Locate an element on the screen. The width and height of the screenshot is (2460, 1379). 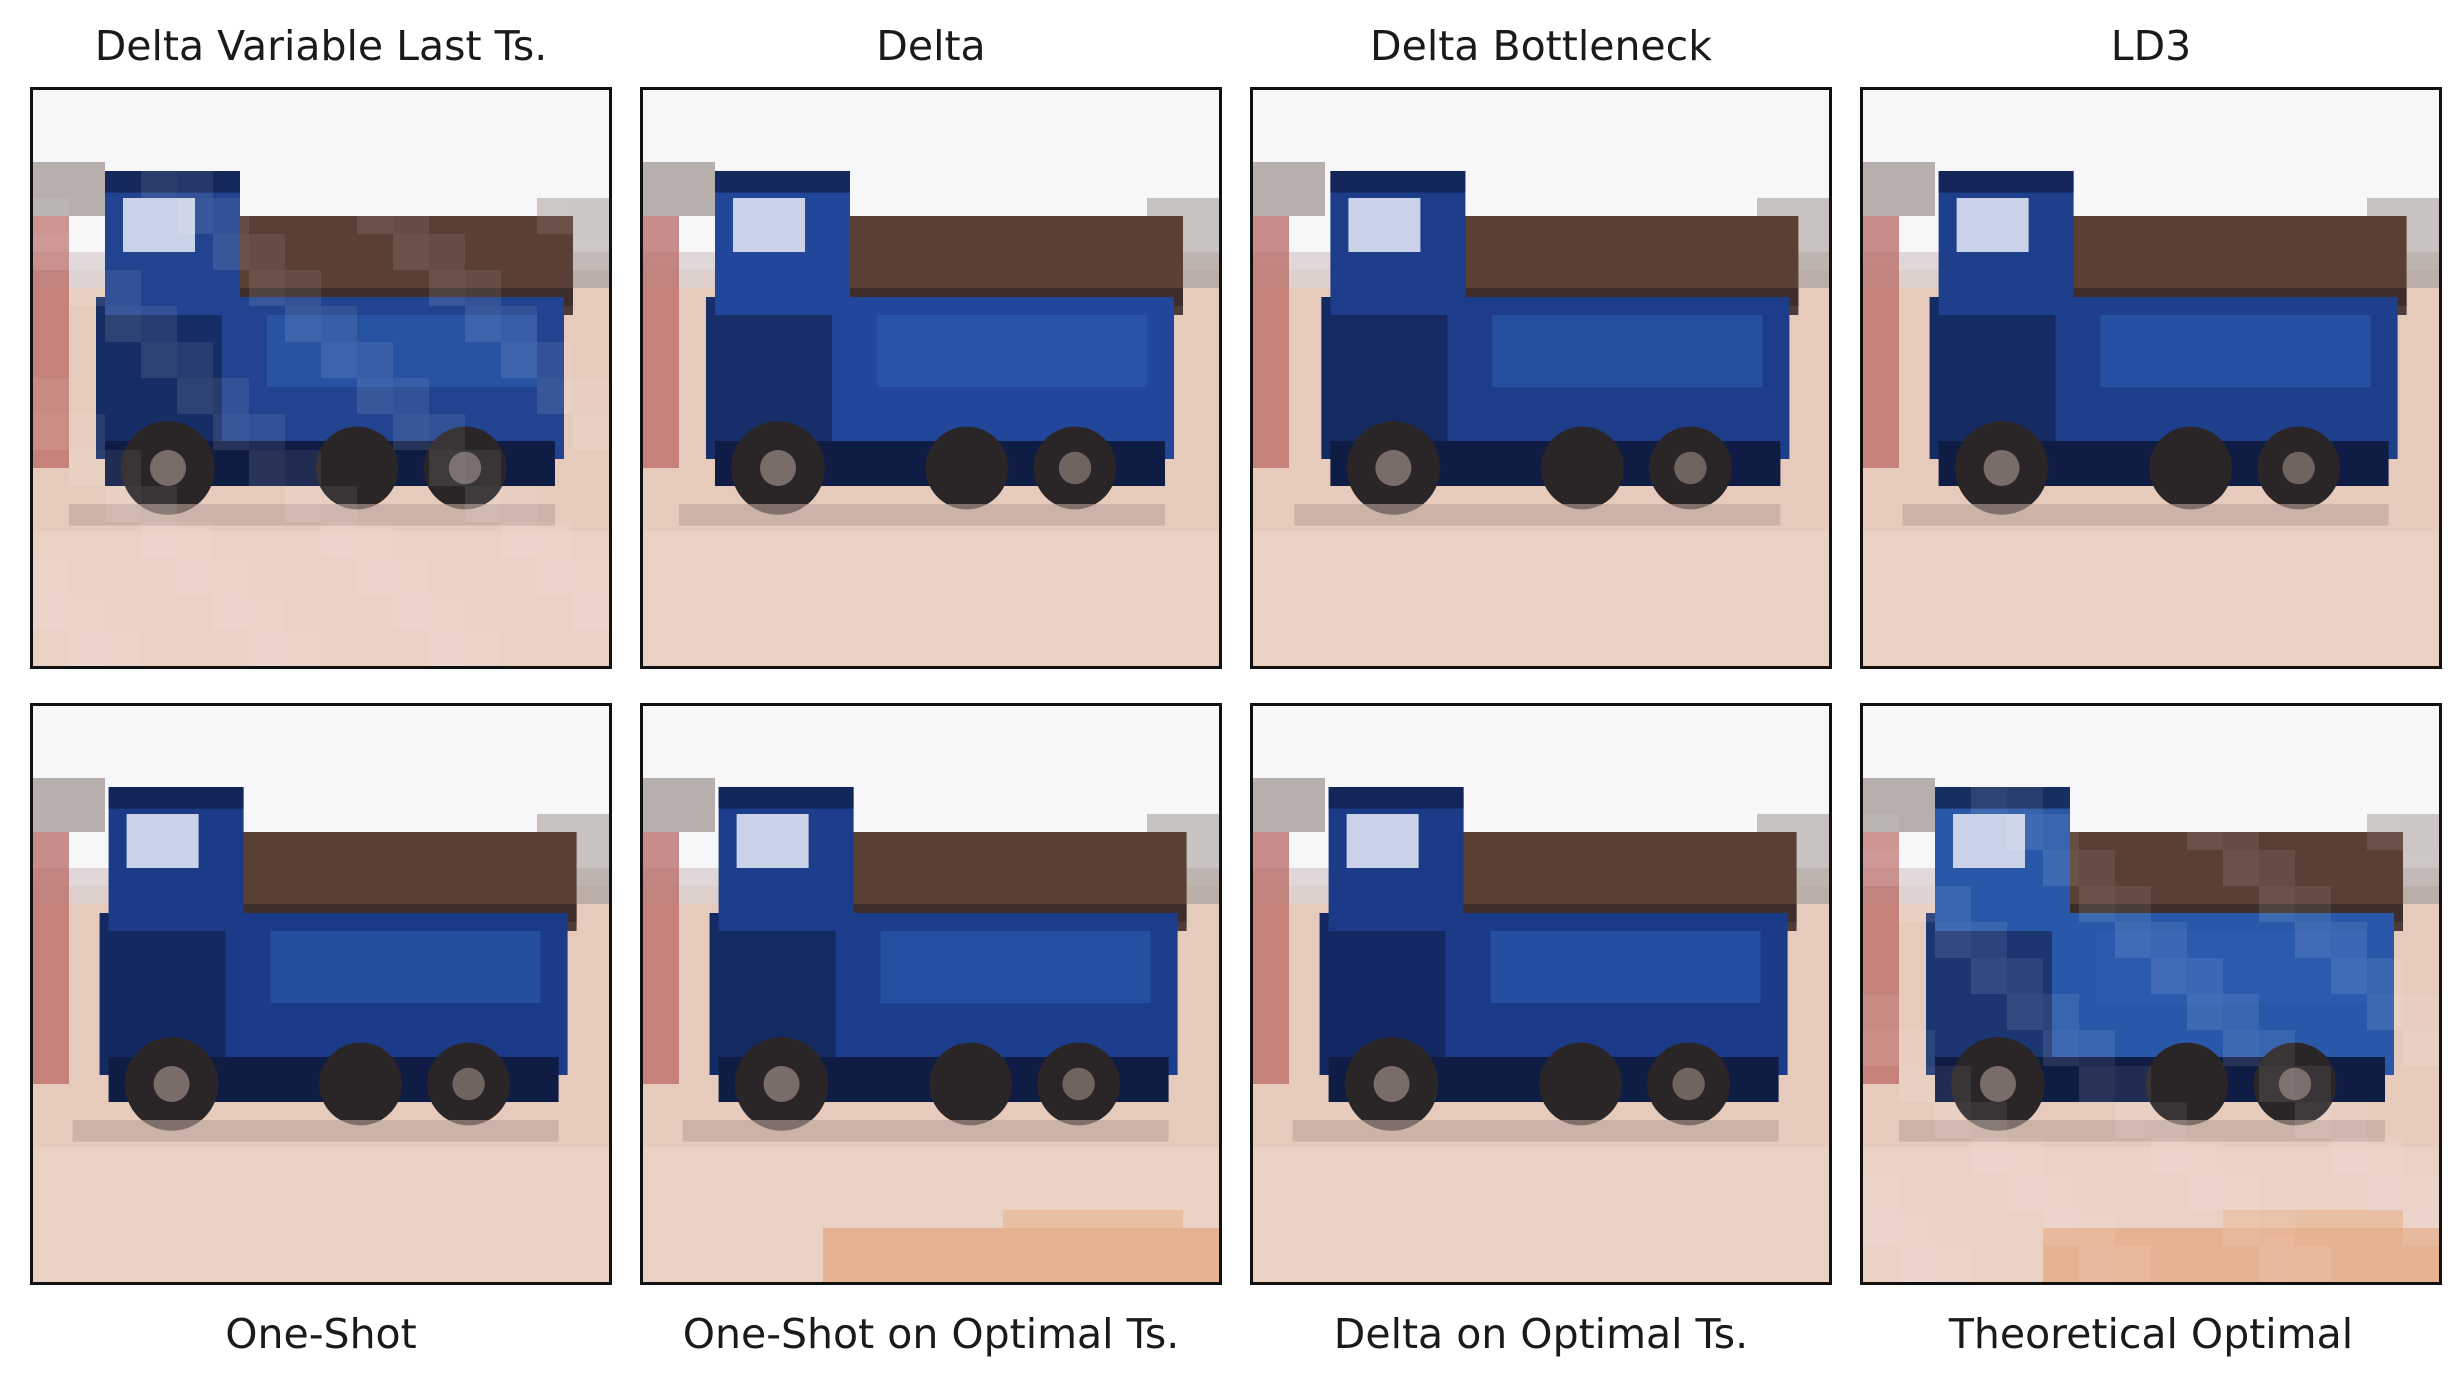
caption-panel-1: Delta Variable Last Ts. is located at coordinates (321, 46).